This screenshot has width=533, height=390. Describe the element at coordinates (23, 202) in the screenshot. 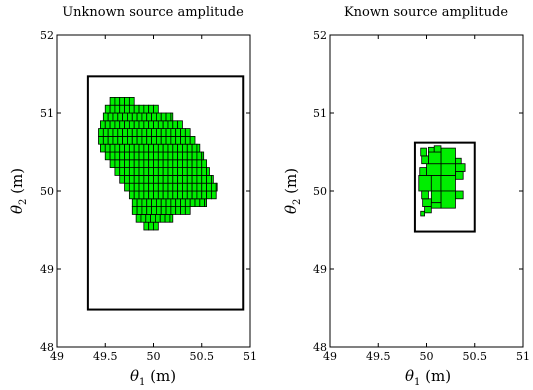

I see `y-axis-subscript: 2` at that location.